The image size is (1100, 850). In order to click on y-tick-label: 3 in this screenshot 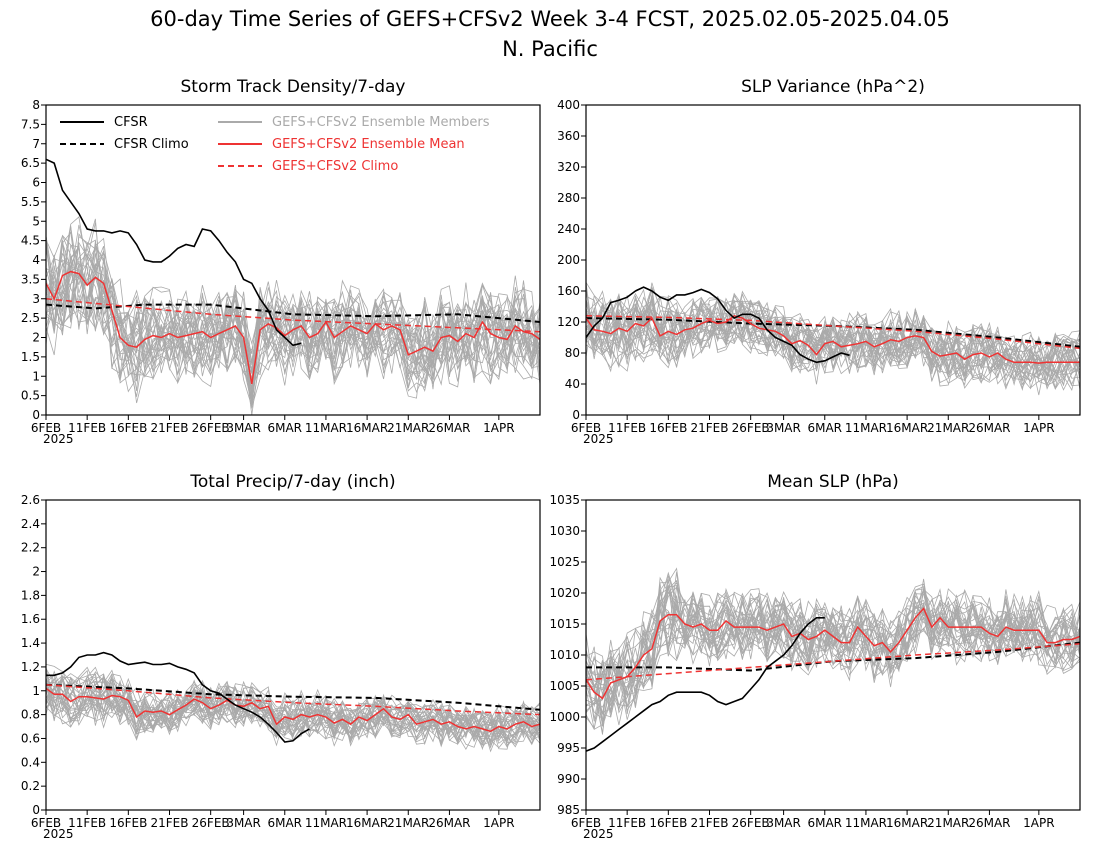, I will do `click(36, 299)`.